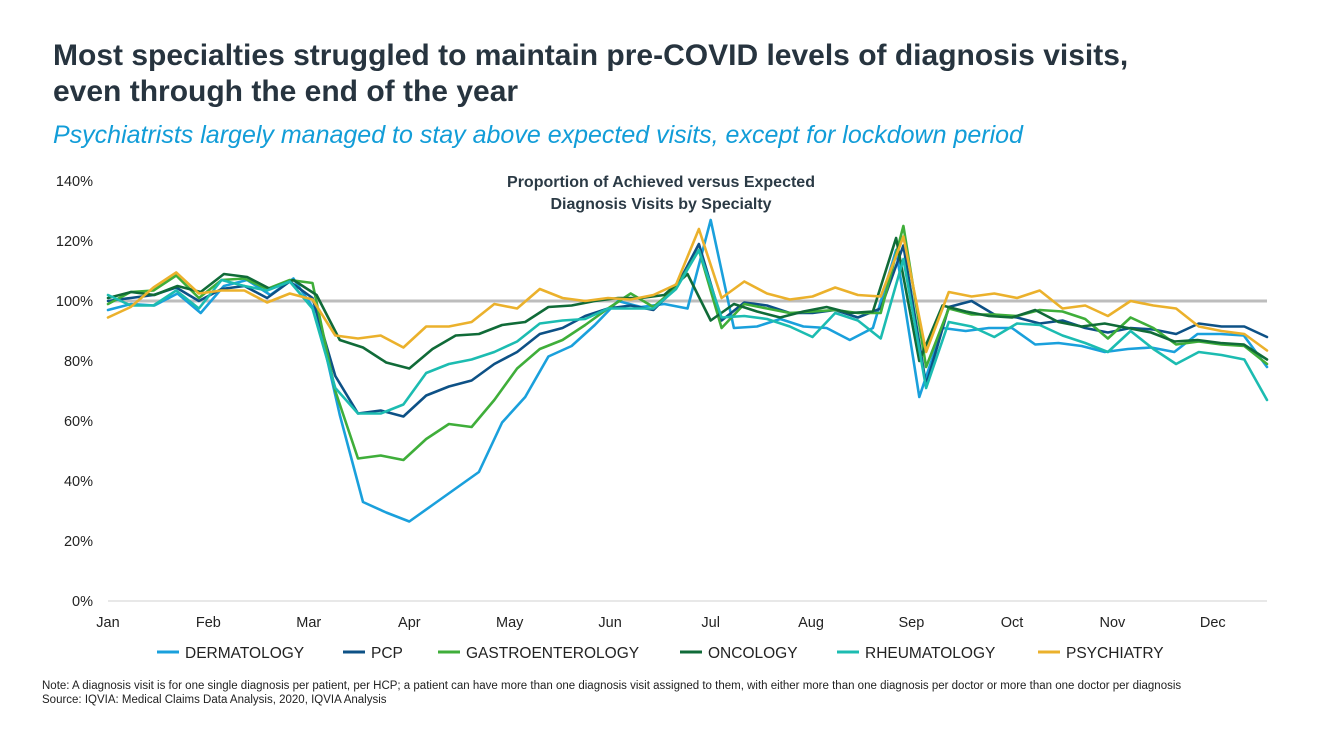  I want to click on y-tick-label: 0%, so click(82, 602).